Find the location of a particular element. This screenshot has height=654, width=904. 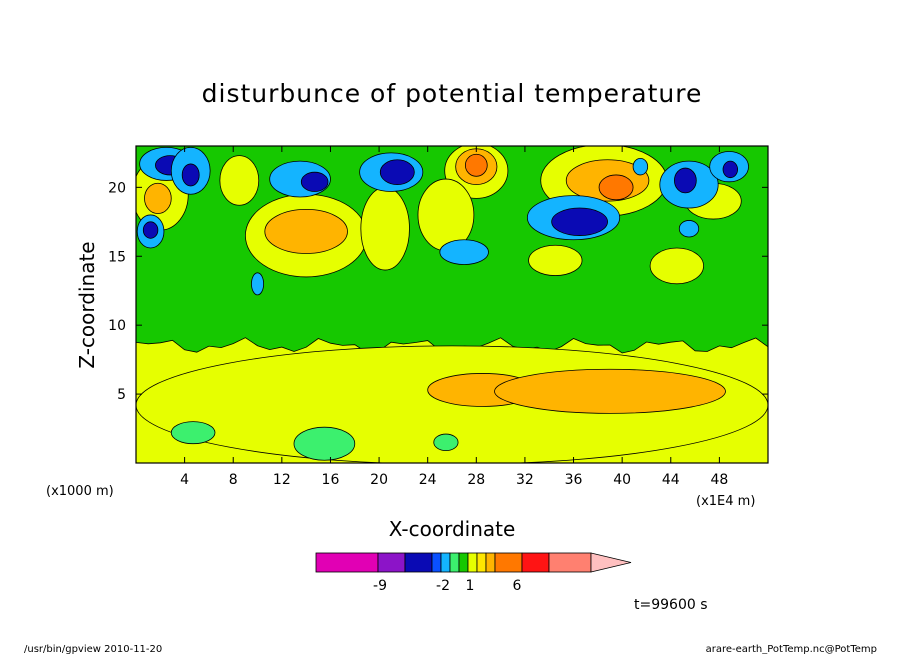

colorbar-label-2: 1 is located at coordinates (470, 586).